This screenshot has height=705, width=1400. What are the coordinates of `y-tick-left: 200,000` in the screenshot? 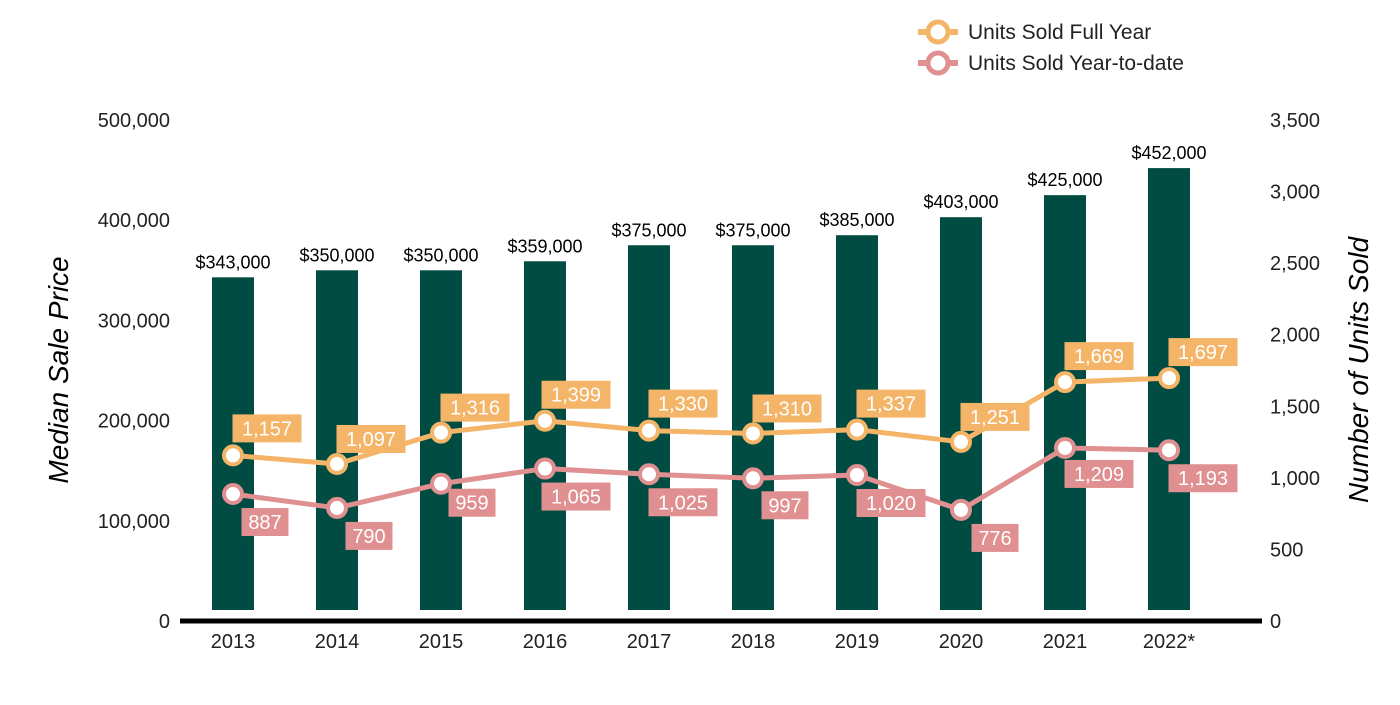 It's located at (134, 422).